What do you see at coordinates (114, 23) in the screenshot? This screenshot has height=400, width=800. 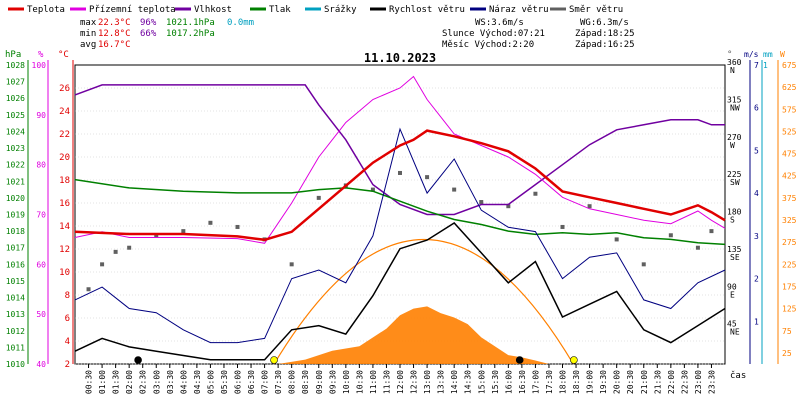 I see `stat-max-temp: 22.3°C` at bounding box center [114, 23].